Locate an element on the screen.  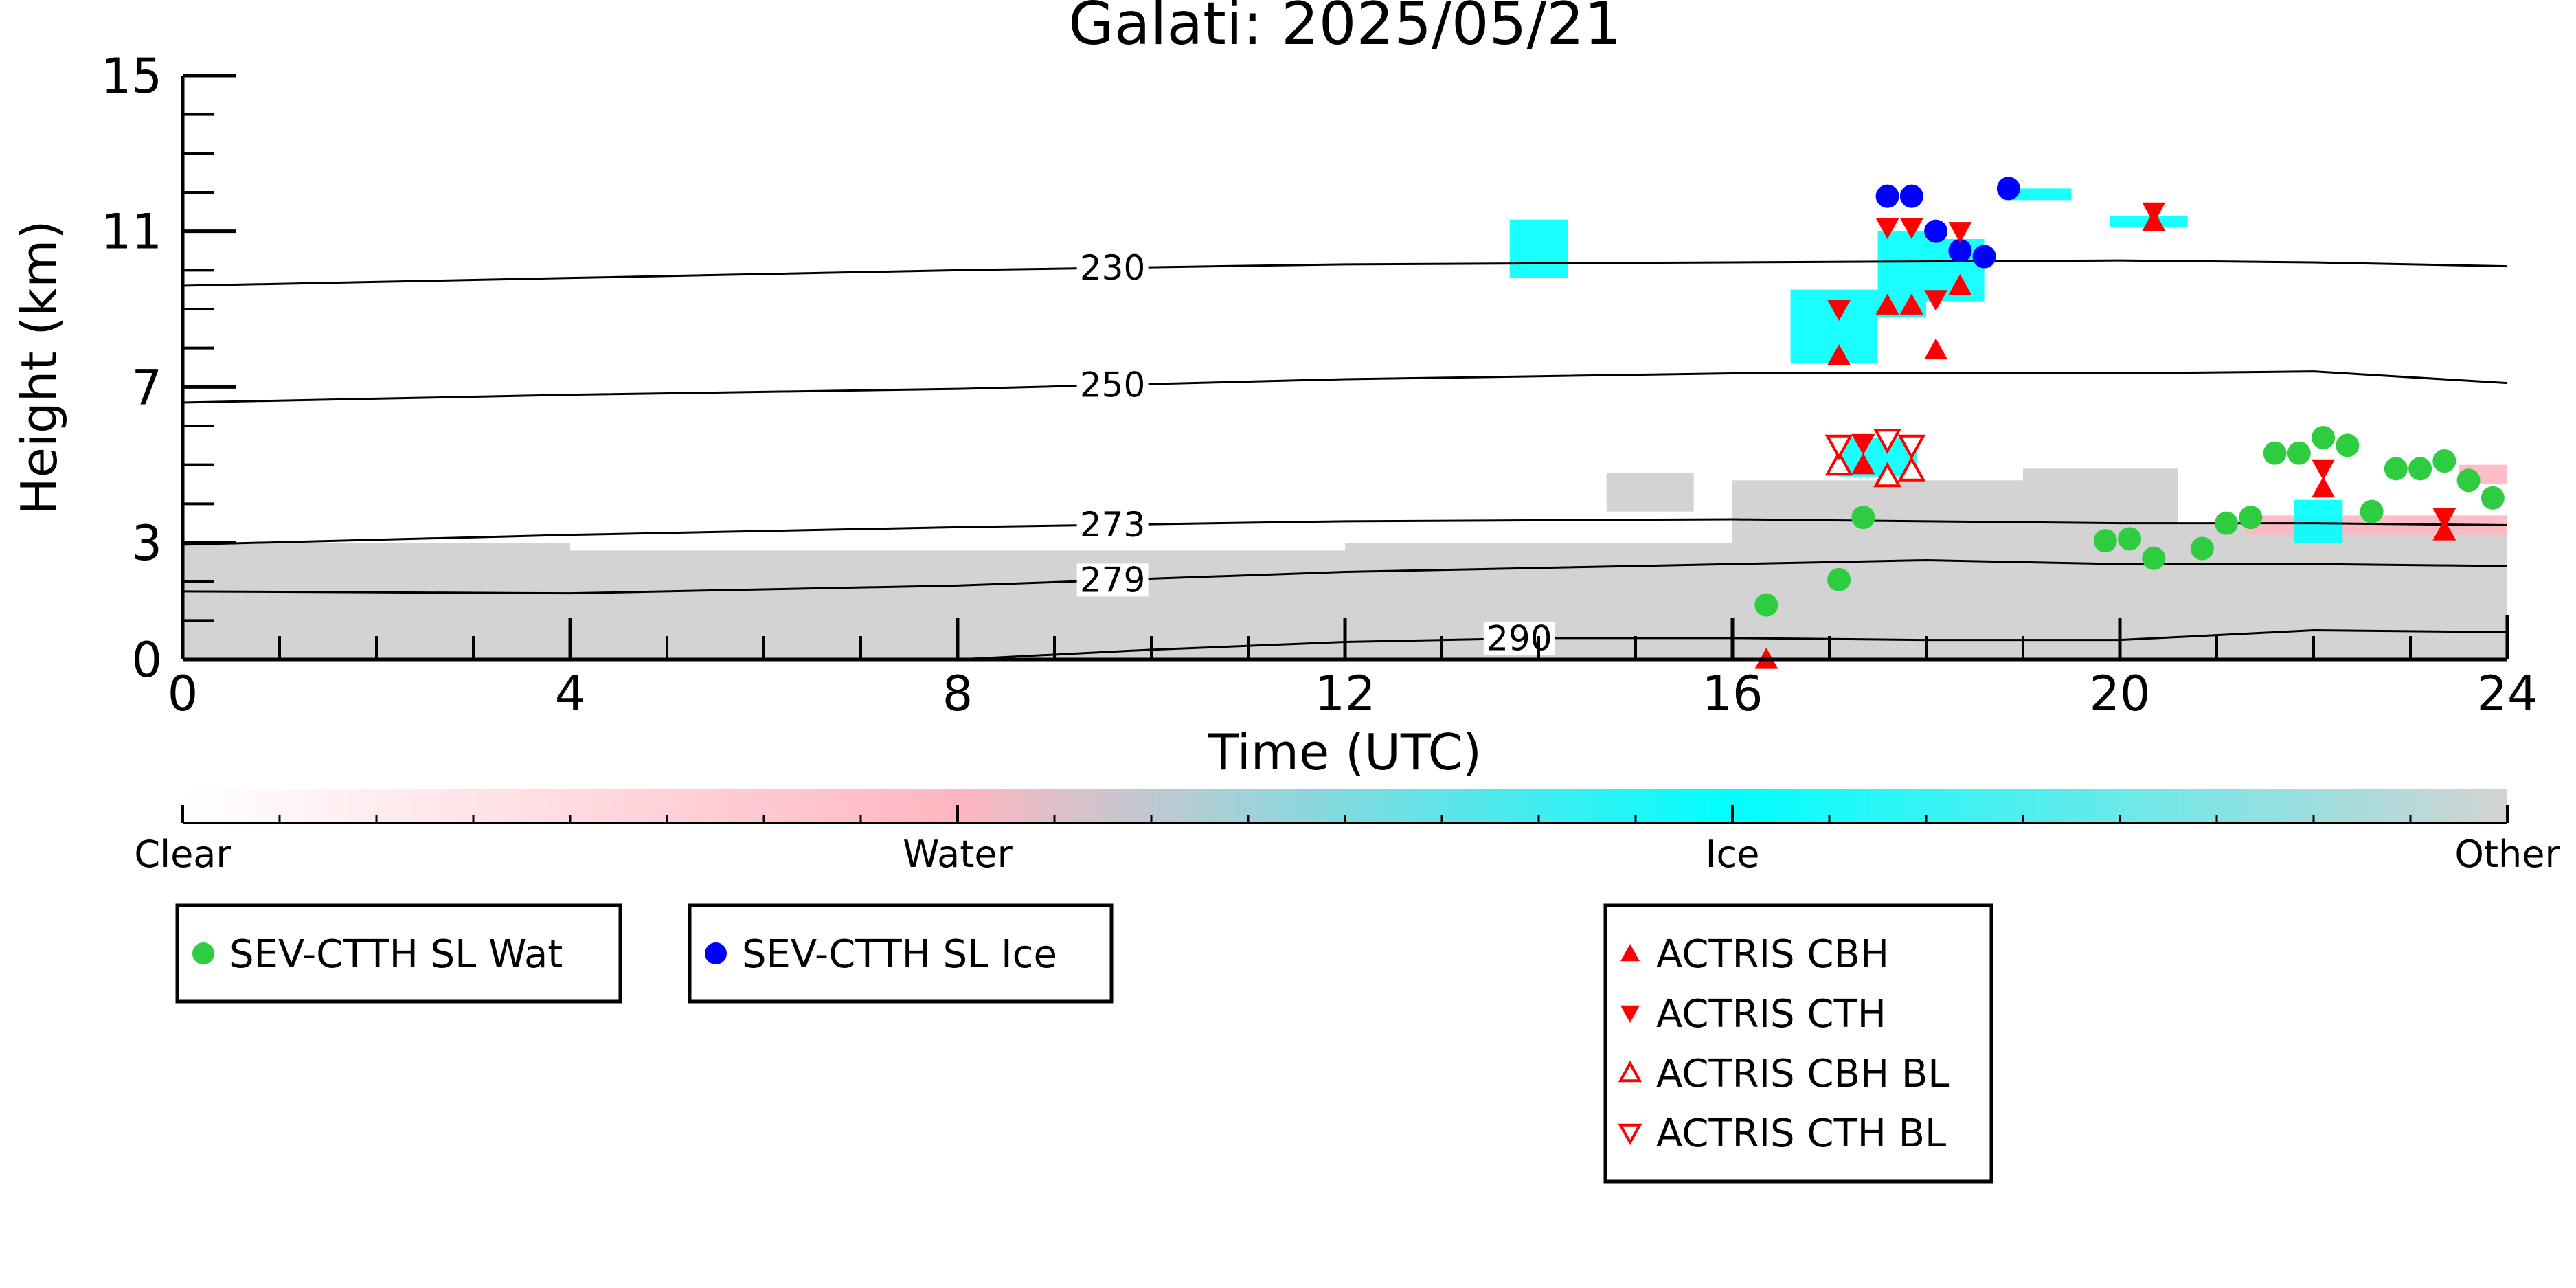
legend-marker-actris-cbh-bl is located at coordinates (1630, 1071).